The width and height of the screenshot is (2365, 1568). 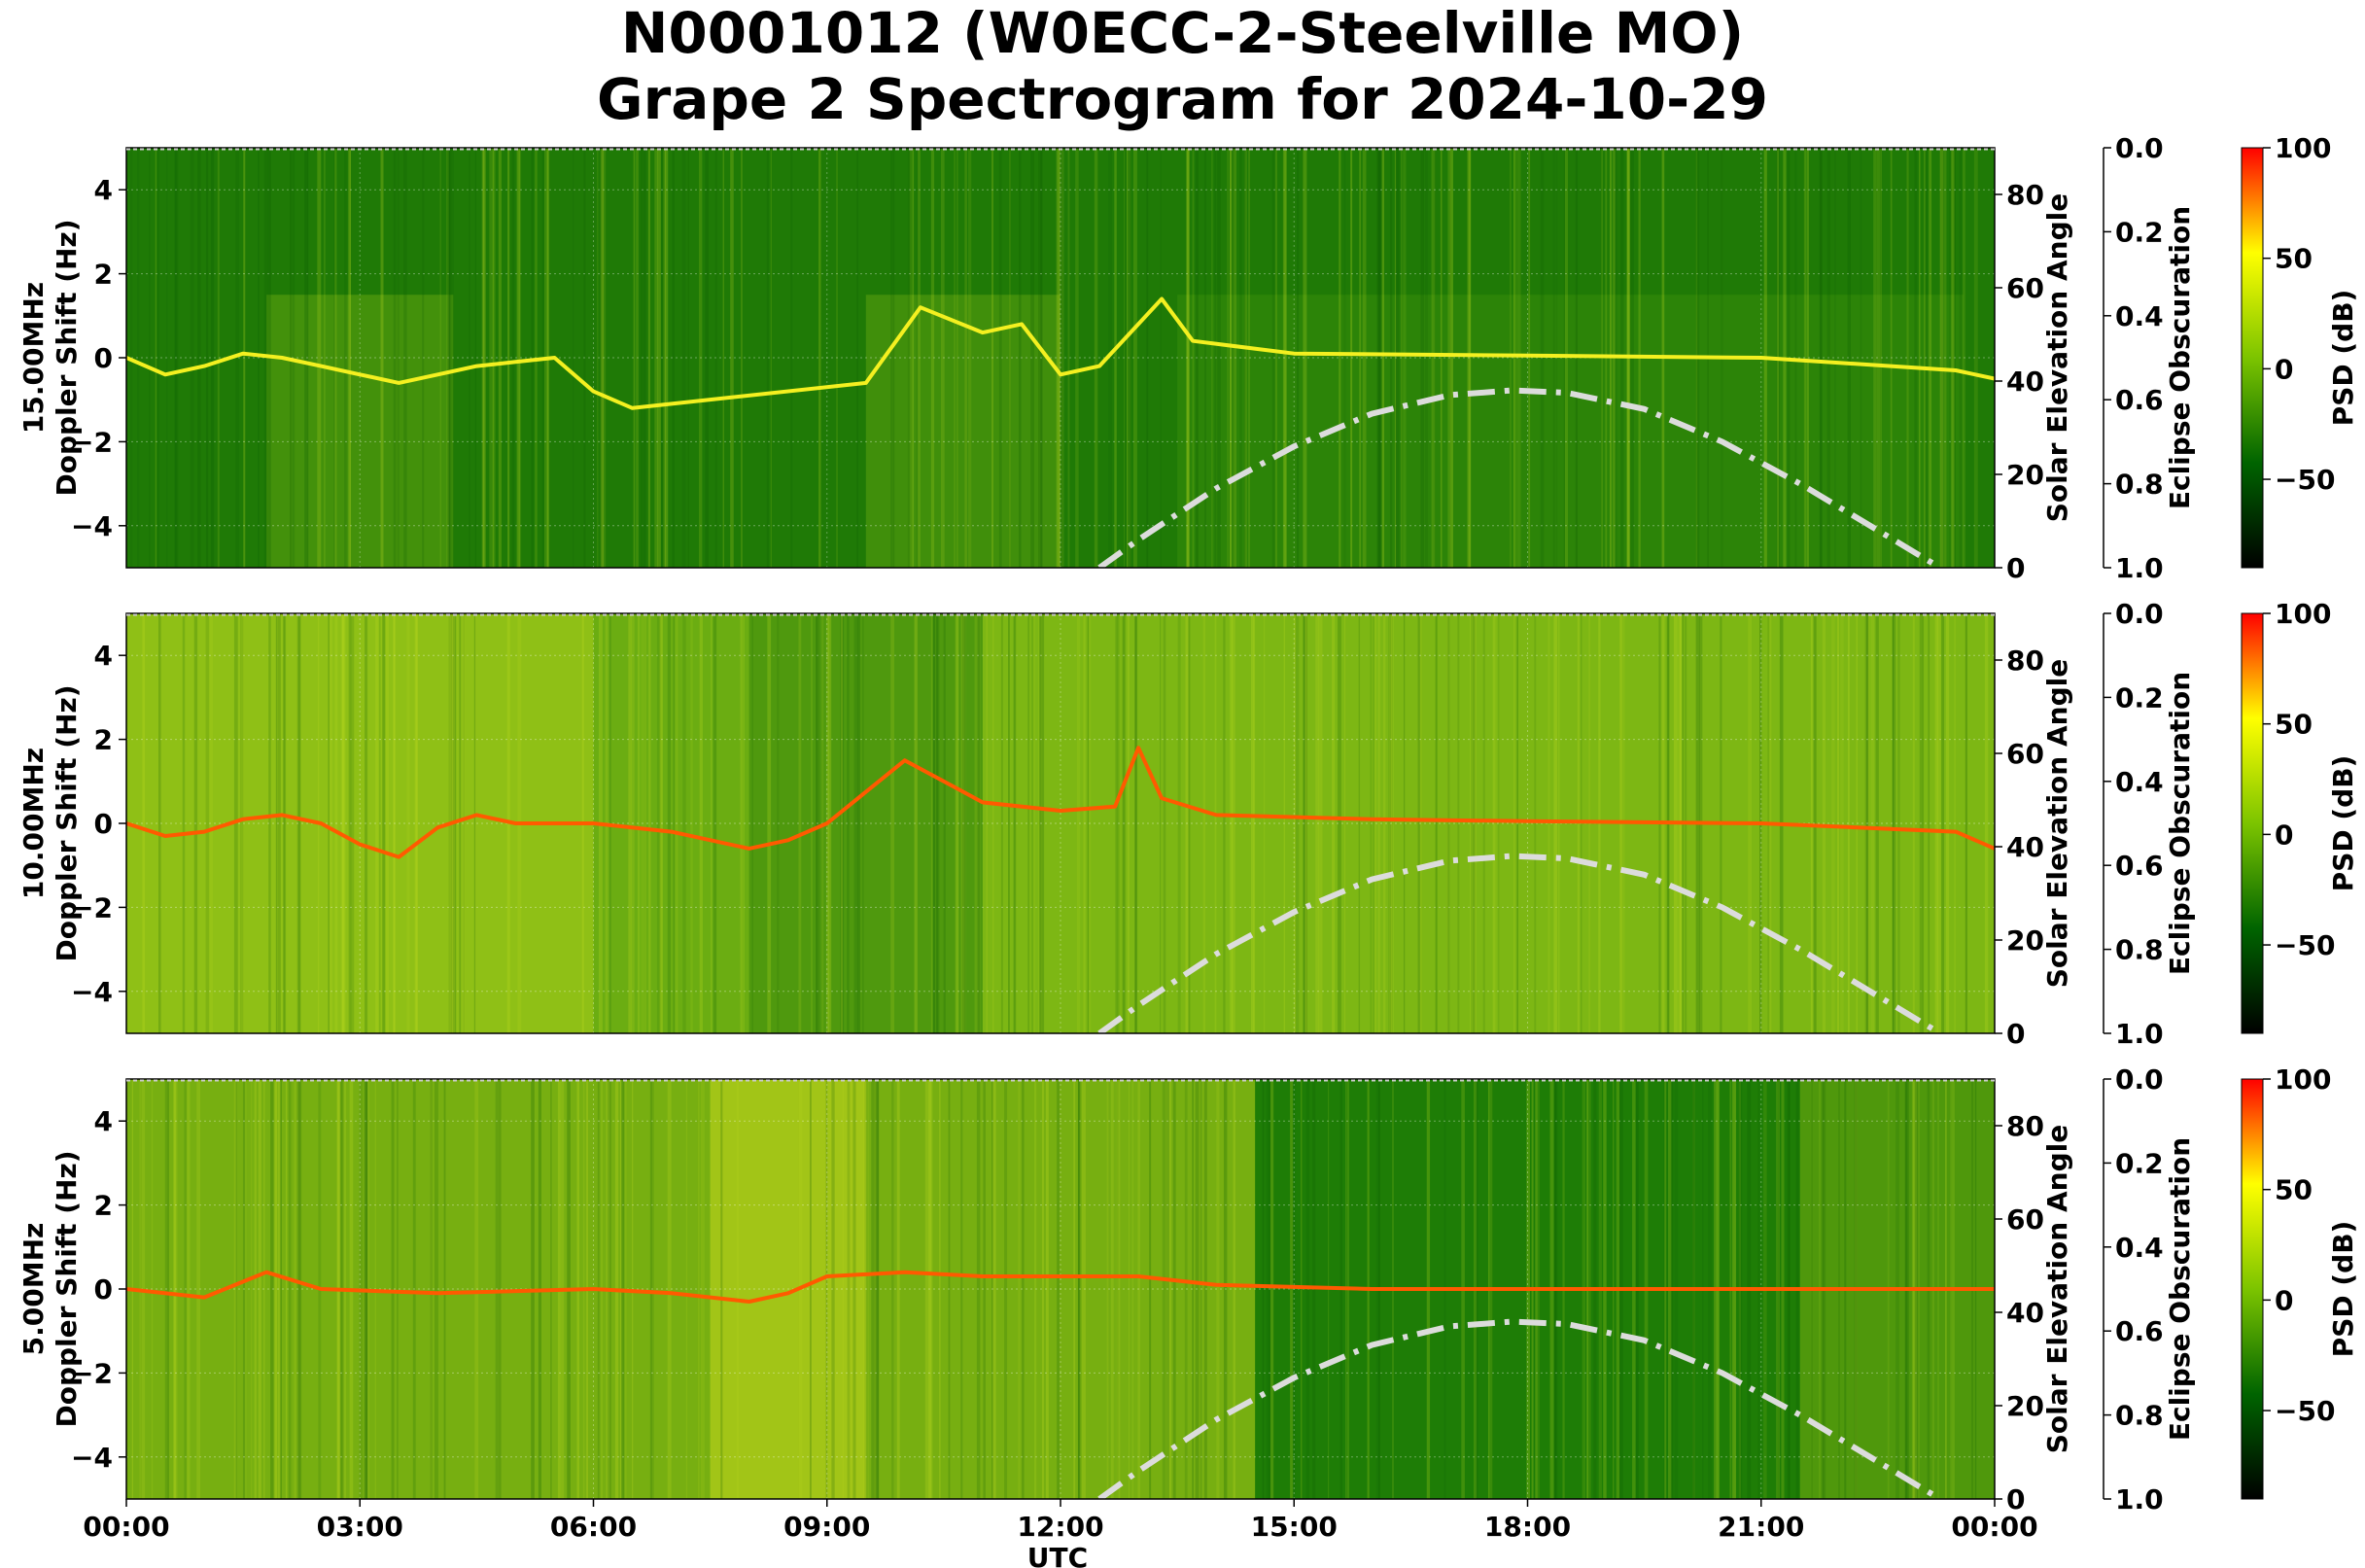 I want to click on x-tick-label: 09:00, so click(x=827, y=1527).